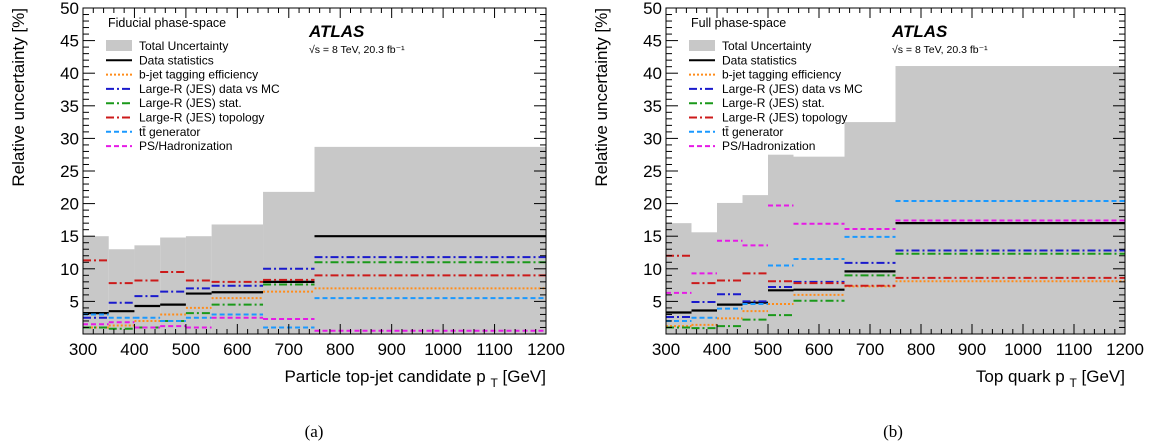 Image resolution: width=1155 pixels, height=448 pixels. What do you see at coordinates (314, 431) in the screenshot?
I see `panel-label: (a)` at bounding box center [314, 431].